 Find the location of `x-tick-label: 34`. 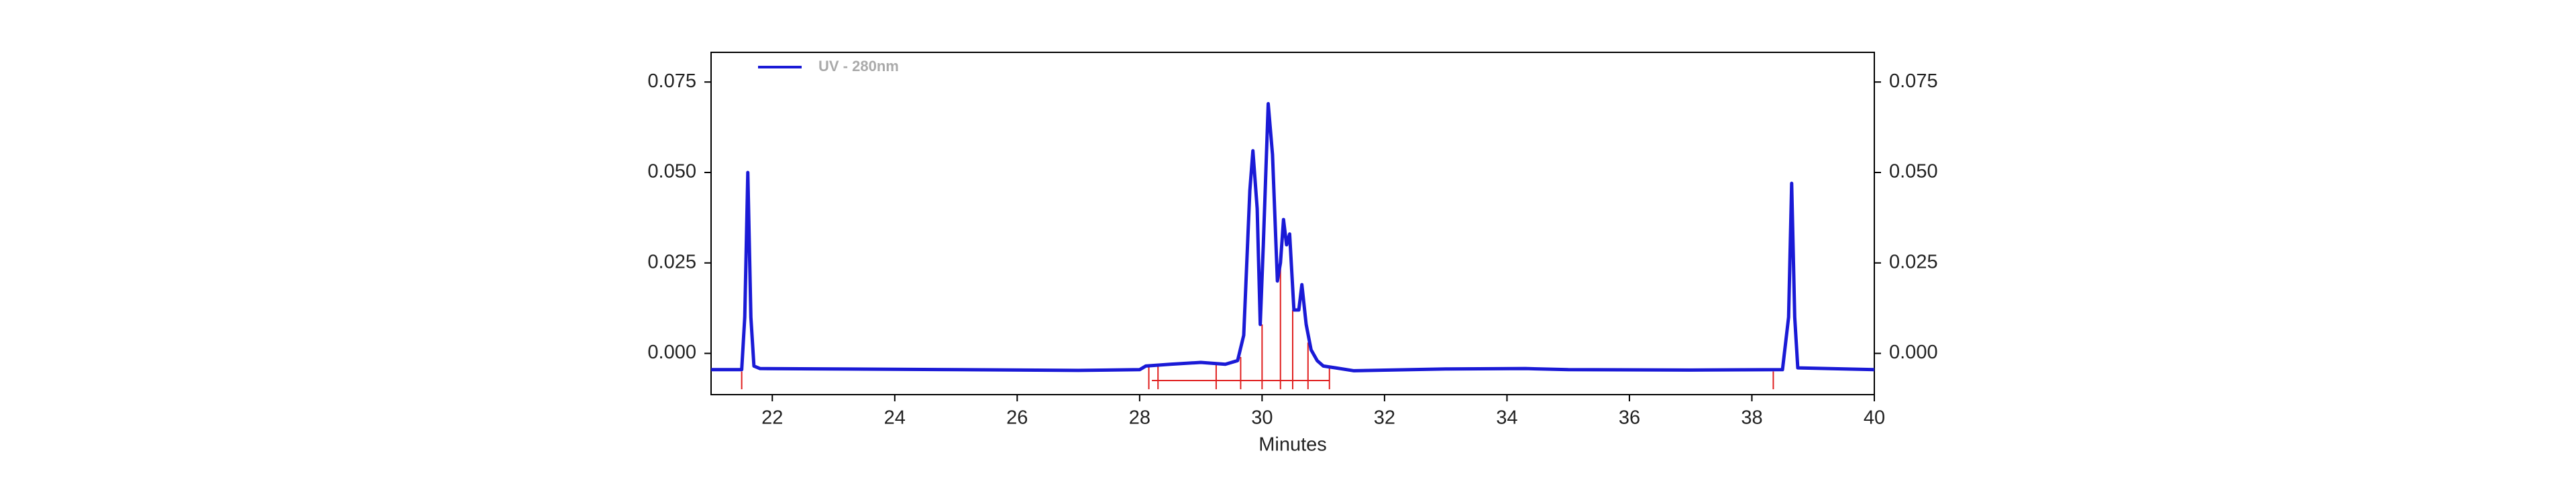

x-tick-label: 34 is located at coordinates (1506, 418).